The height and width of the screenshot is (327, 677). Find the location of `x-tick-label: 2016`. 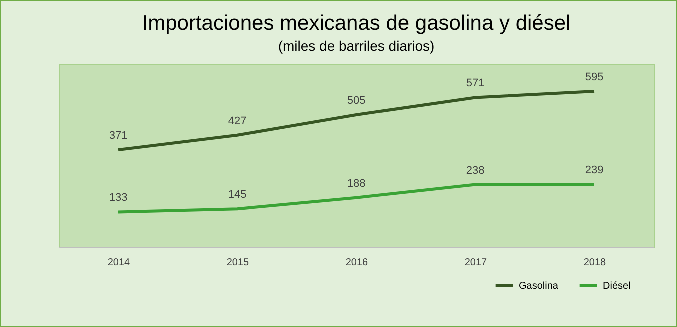

x-tick-label: 2016 is located at coordinates (357, 263).